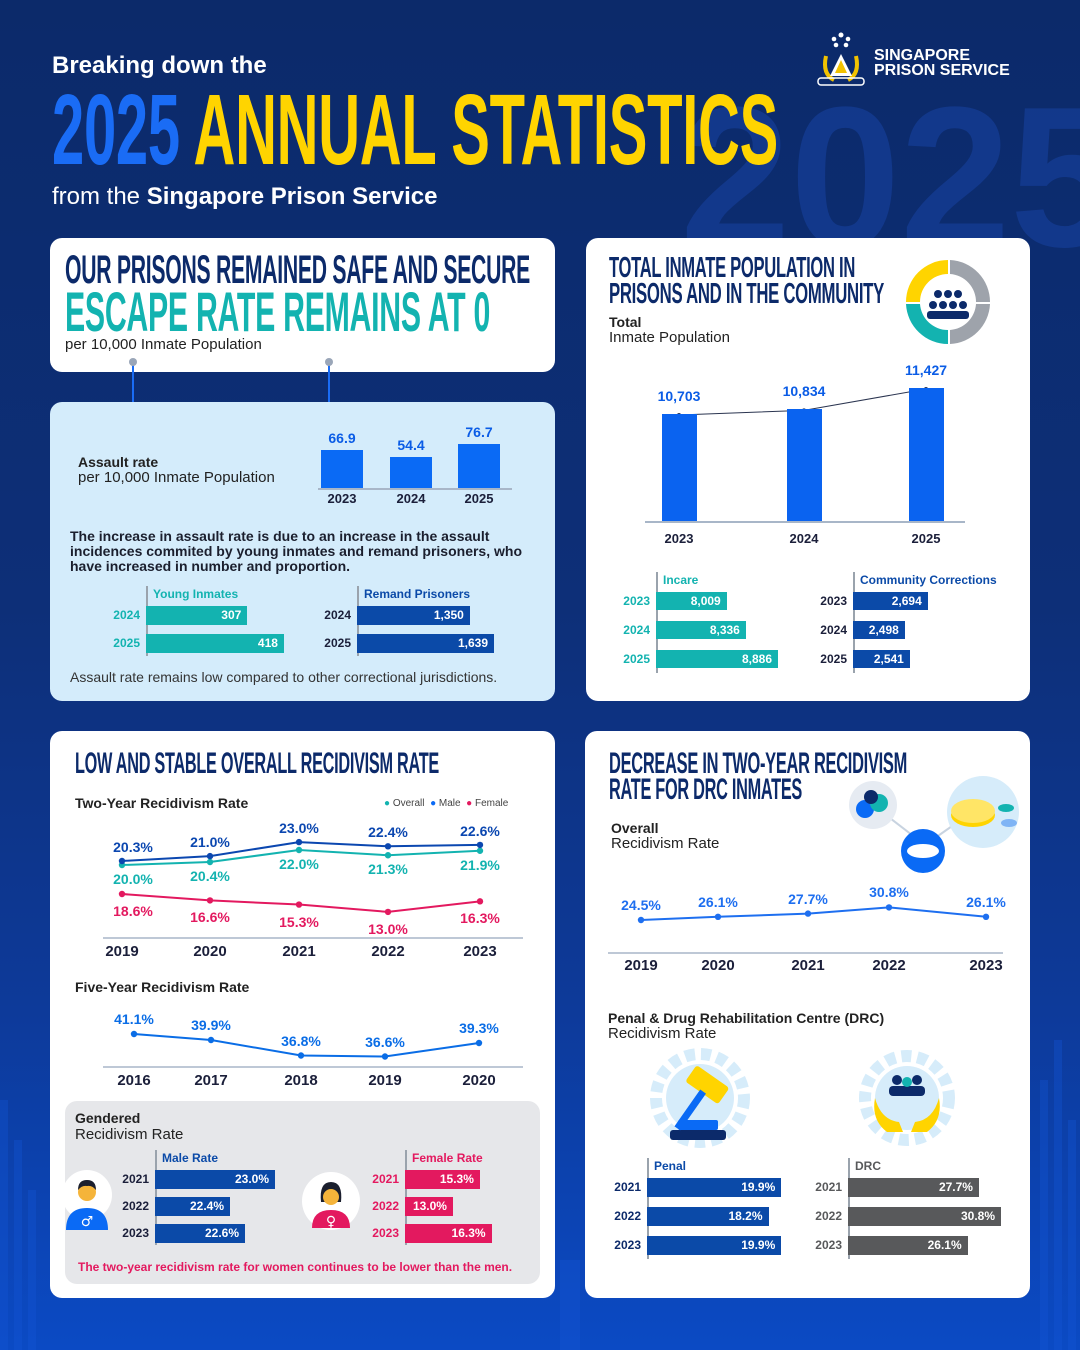 The width and height of the screenshot is (1080, 1350). What do you see at coordinates (108, 1118) in the screenshot?
I see `gendered-label: Gendered` at bounding box center [108, 1118].